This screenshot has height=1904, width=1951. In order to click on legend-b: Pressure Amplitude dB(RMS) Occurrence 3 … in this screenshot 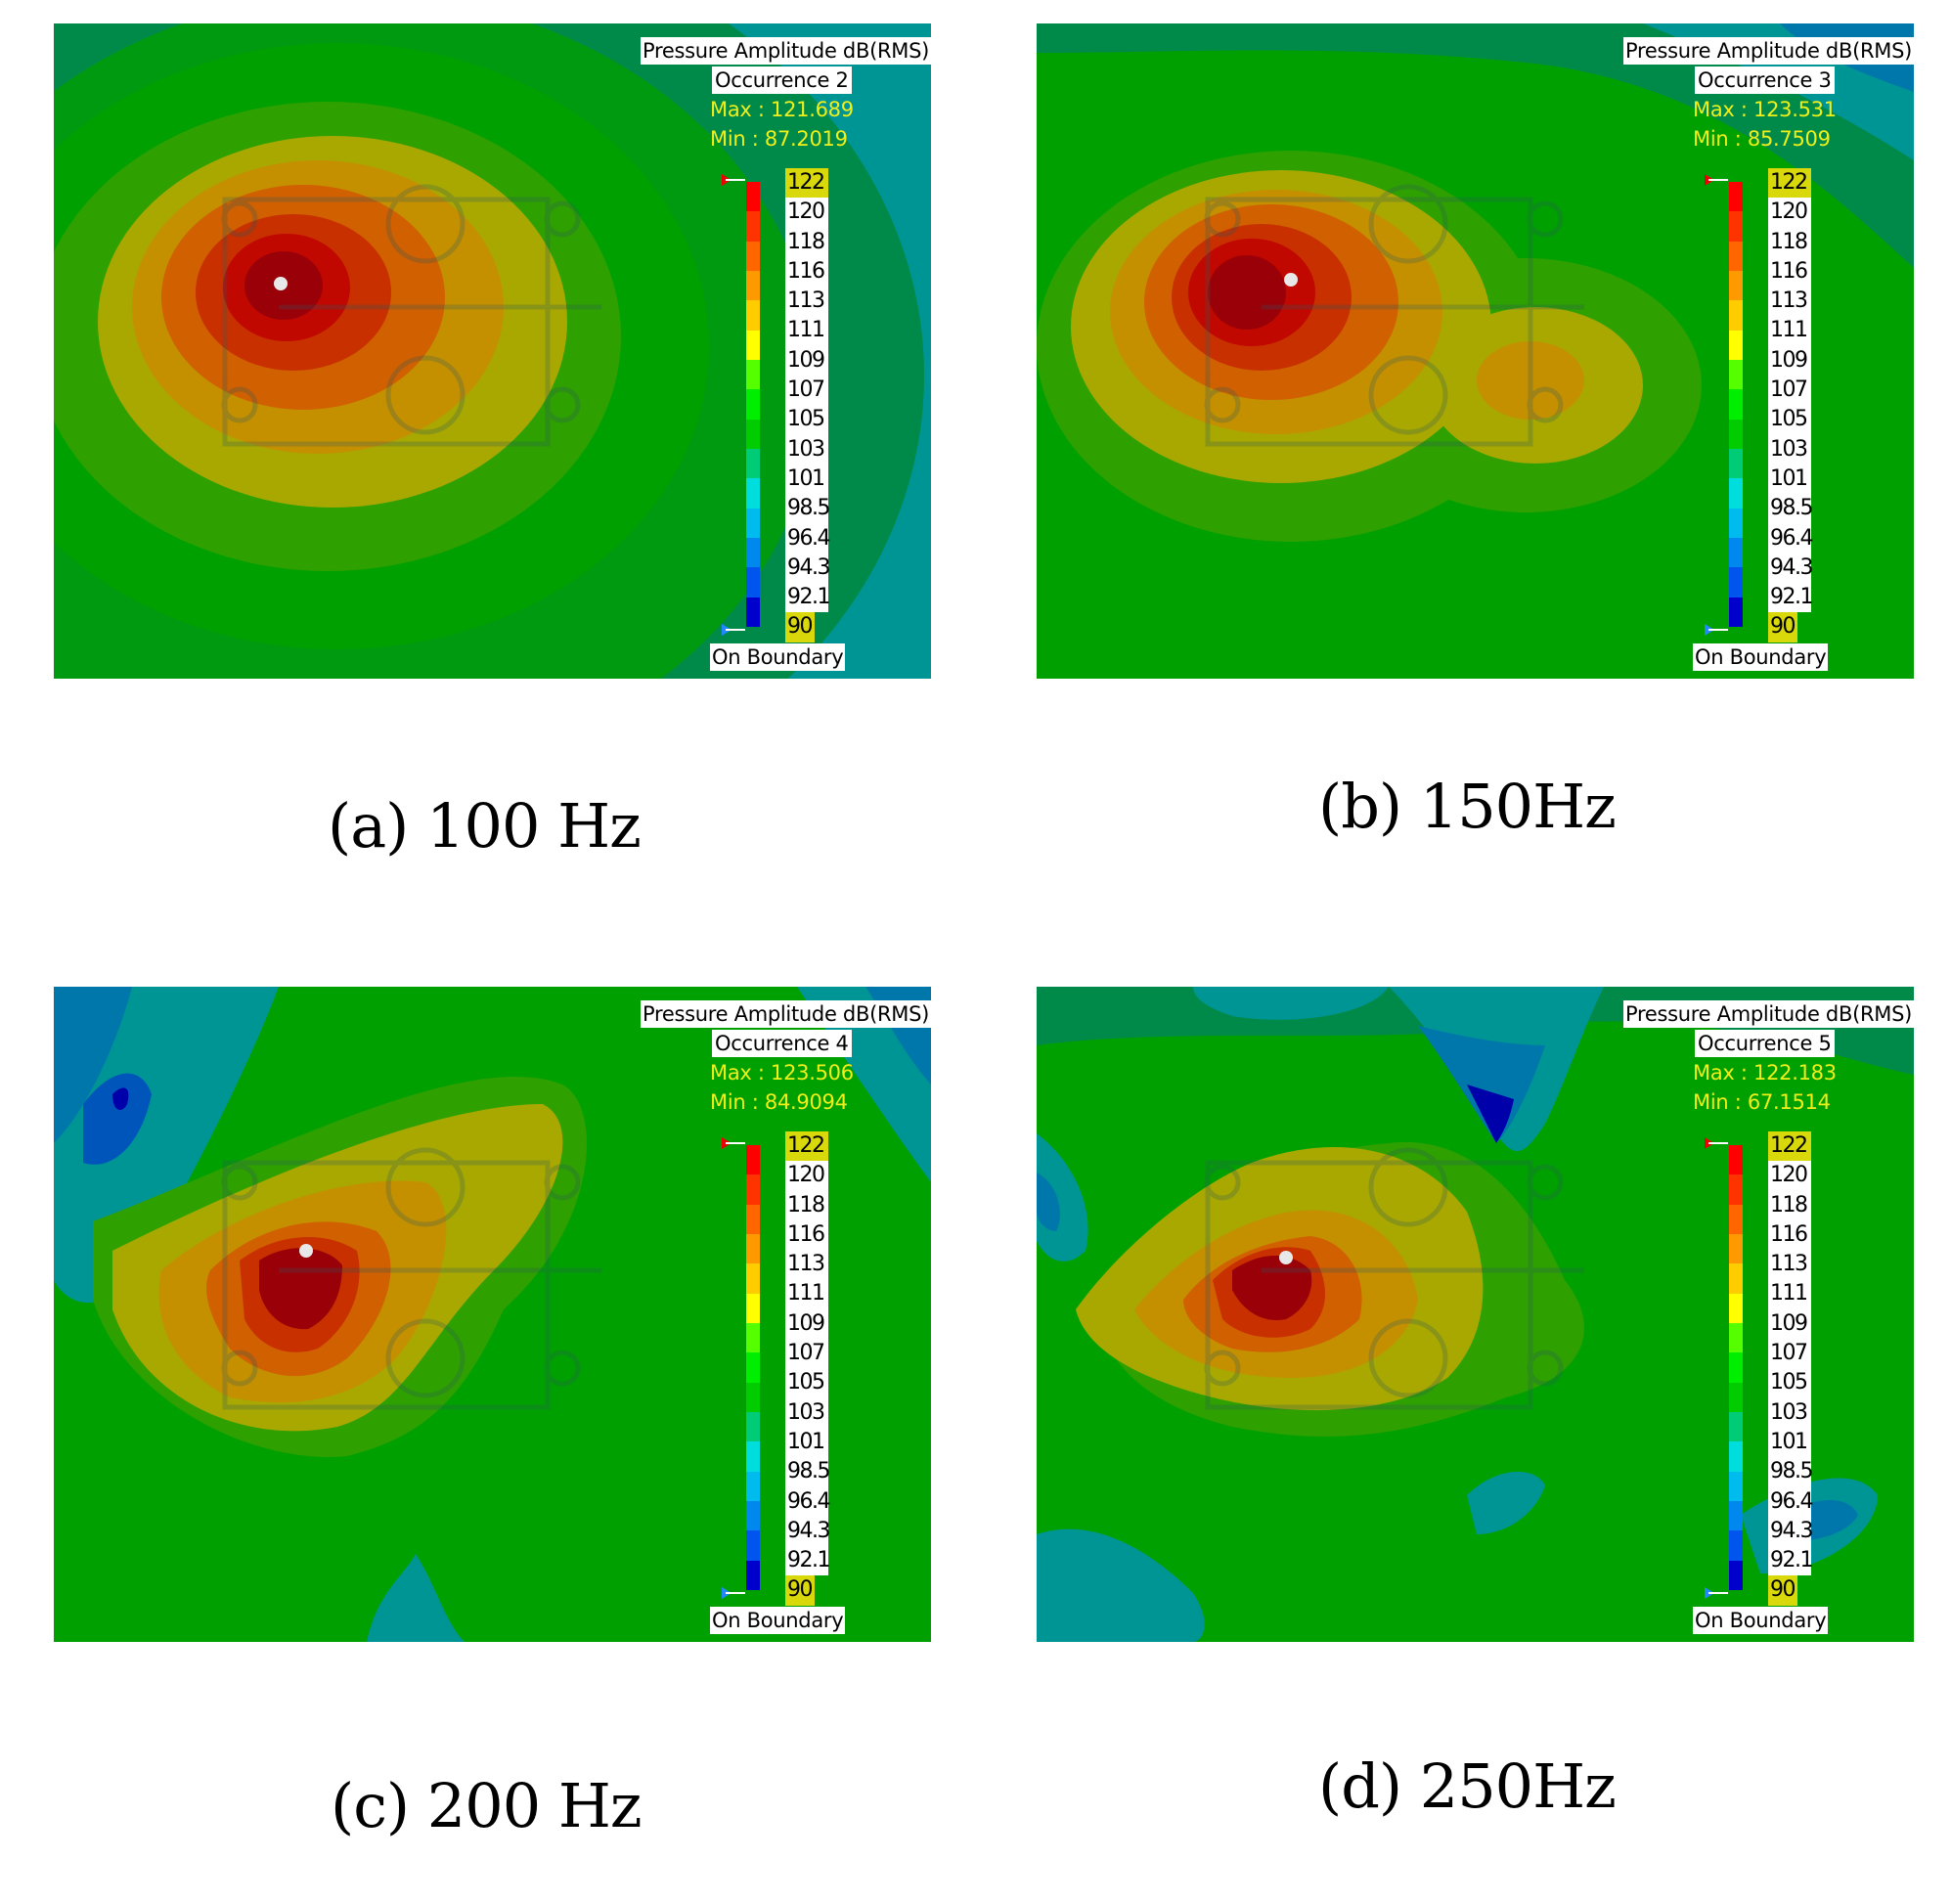, I will do `click(1757, 355)`.